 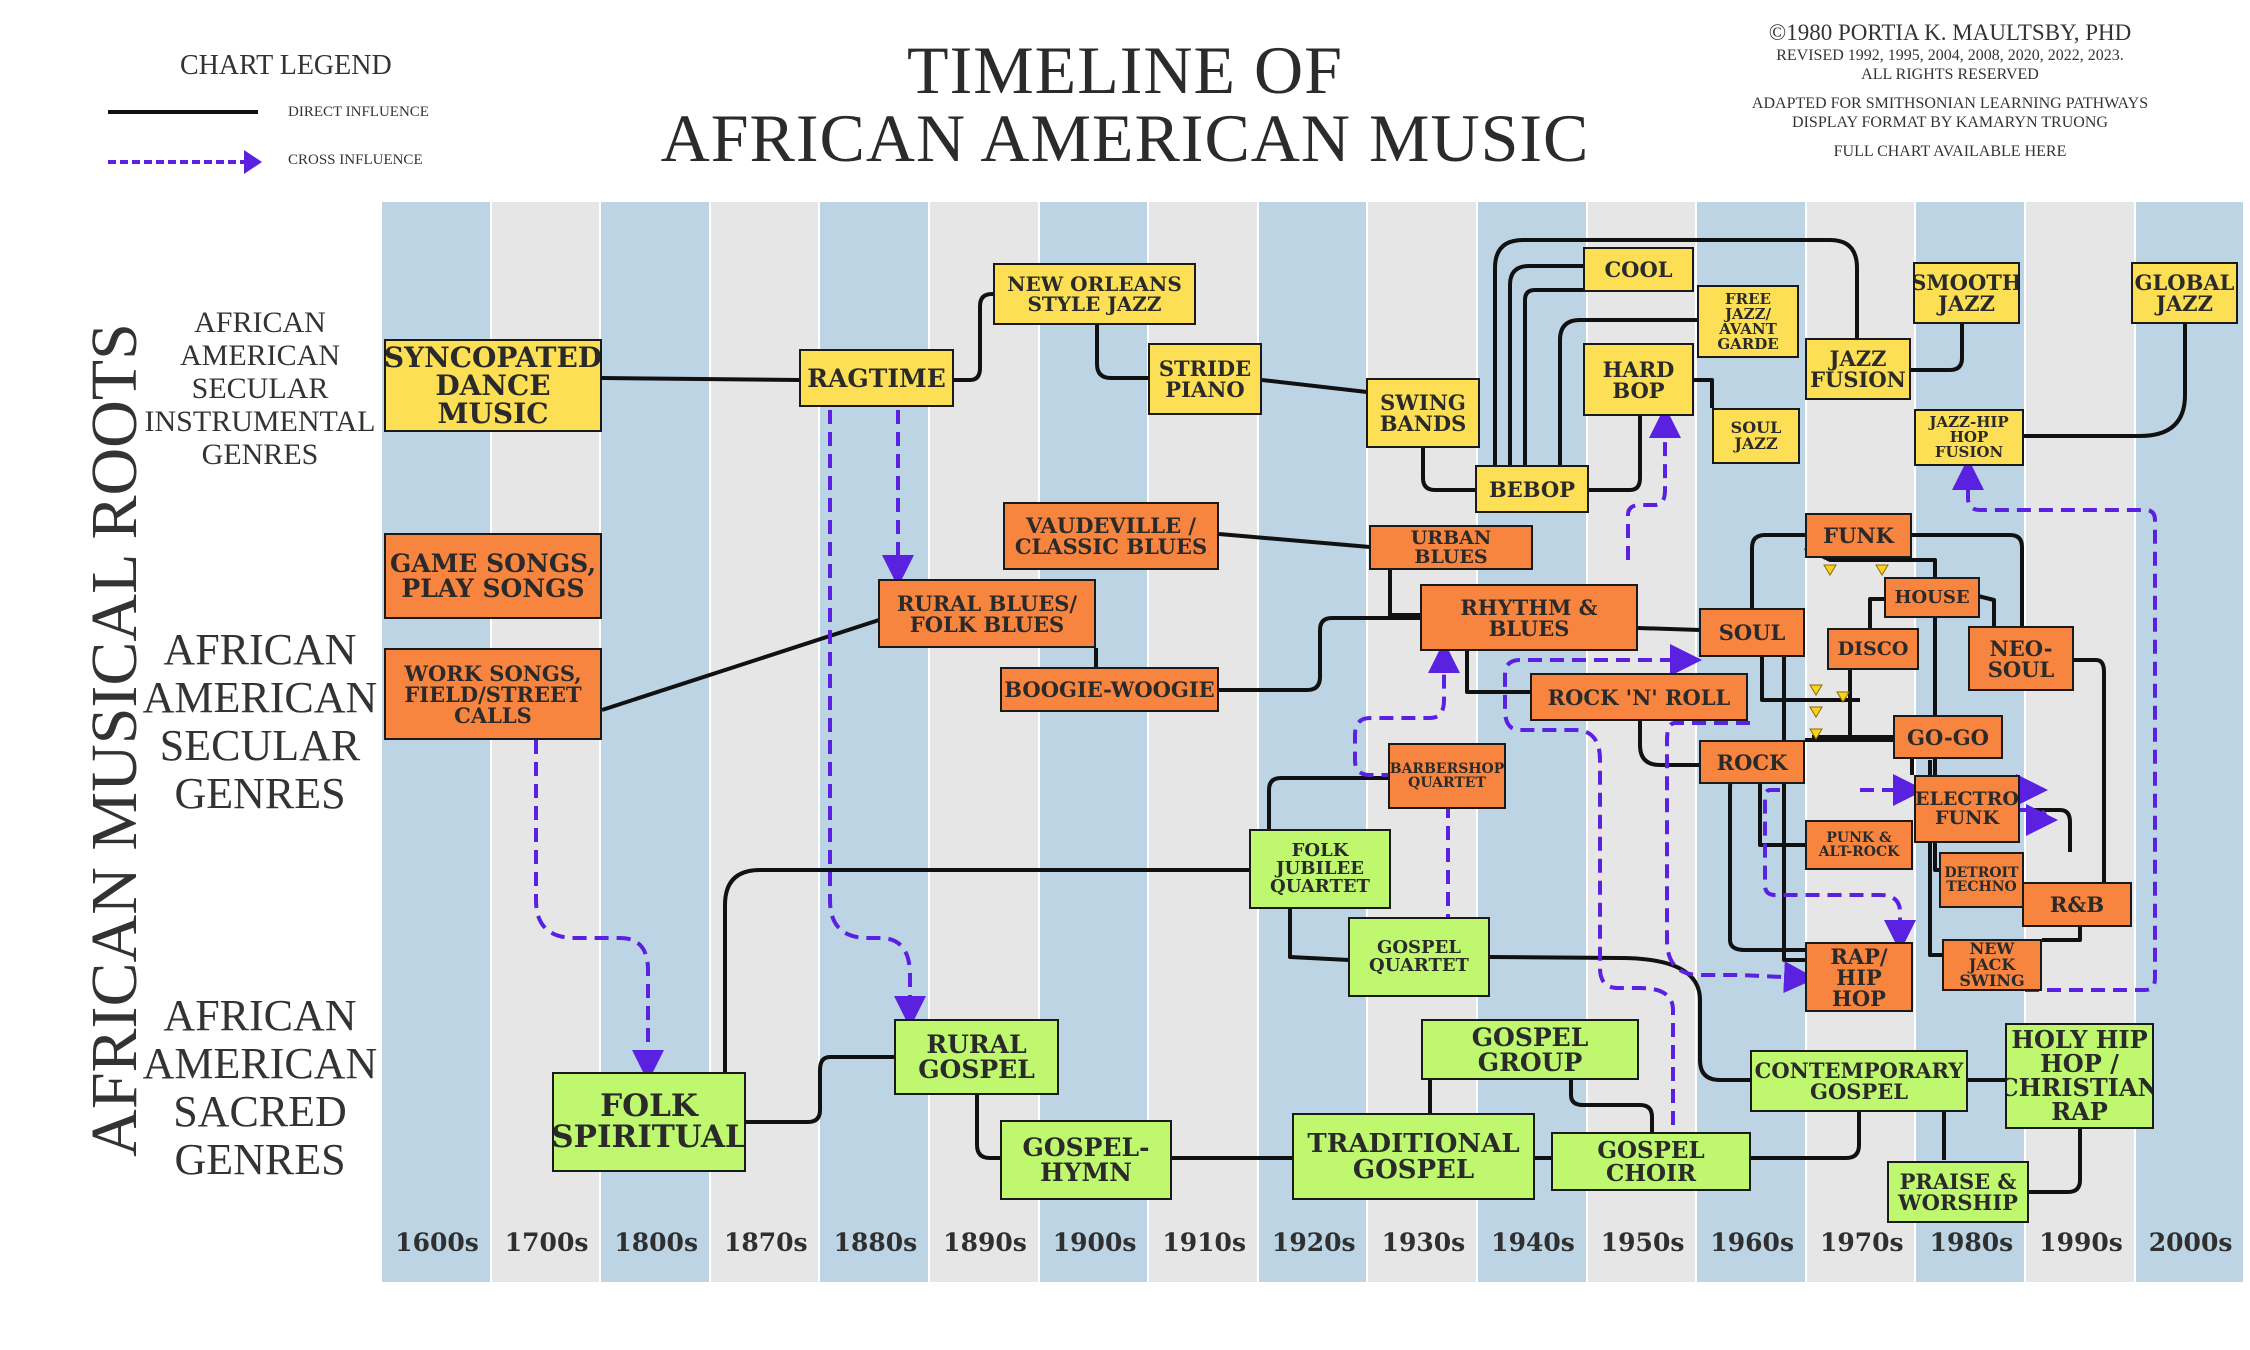 I want to click on genre-free-jazz-avant-garde: FREE JAZZ/ AVANT GARDE, so click(x=1748, y=321).